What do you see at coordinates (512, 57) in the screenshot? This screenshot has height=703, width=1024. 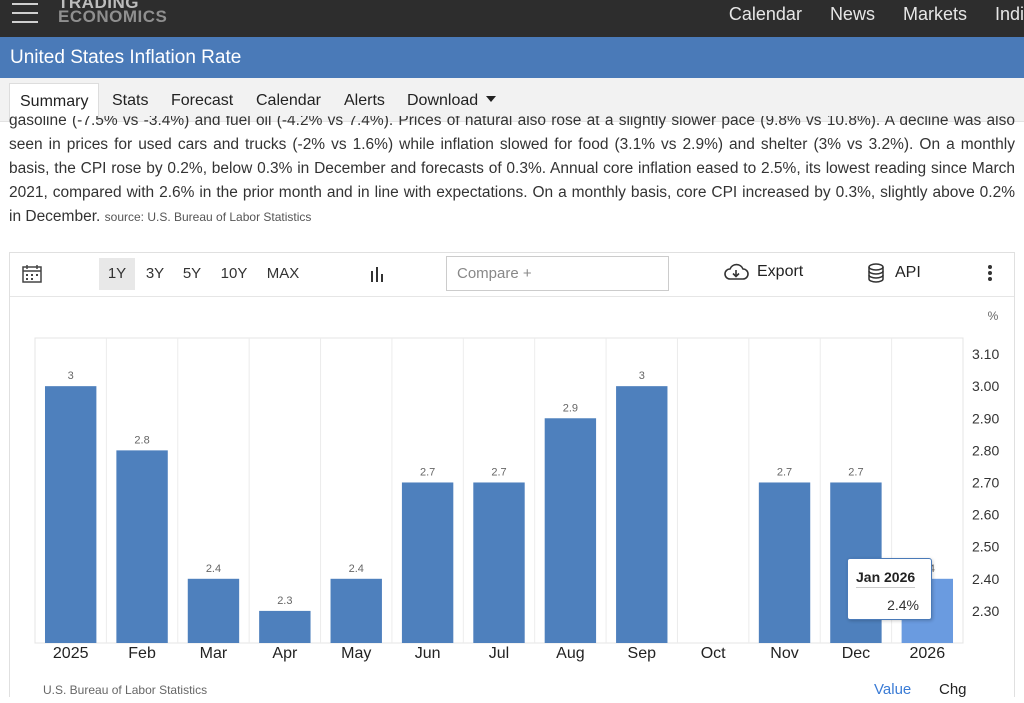 I see `title-bar: United States Inflation Rate` at bounding box center [512, 57].